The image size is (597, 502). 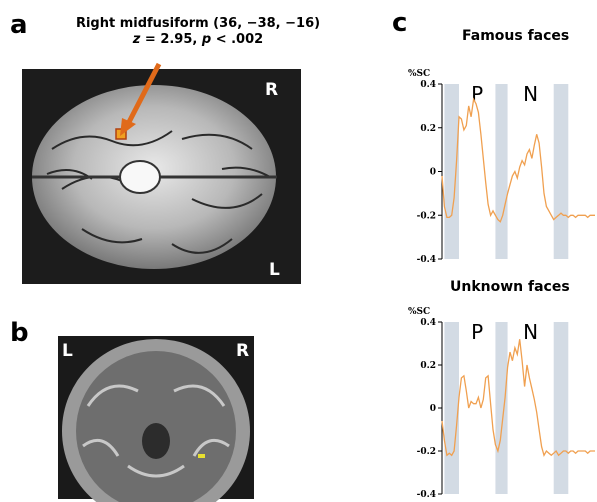 I want to click on famous-faces-chart: %SC0.40.20-0.2-0.4P N, so click(x=501, y=167).